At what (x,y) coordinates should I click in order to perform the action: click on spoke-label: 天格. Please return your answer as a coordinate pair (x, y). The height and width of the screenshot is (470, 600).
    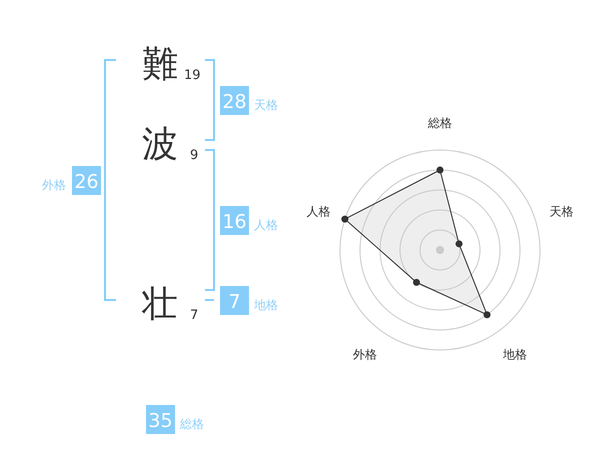
    Looking at the image, I should click on (562, 211).